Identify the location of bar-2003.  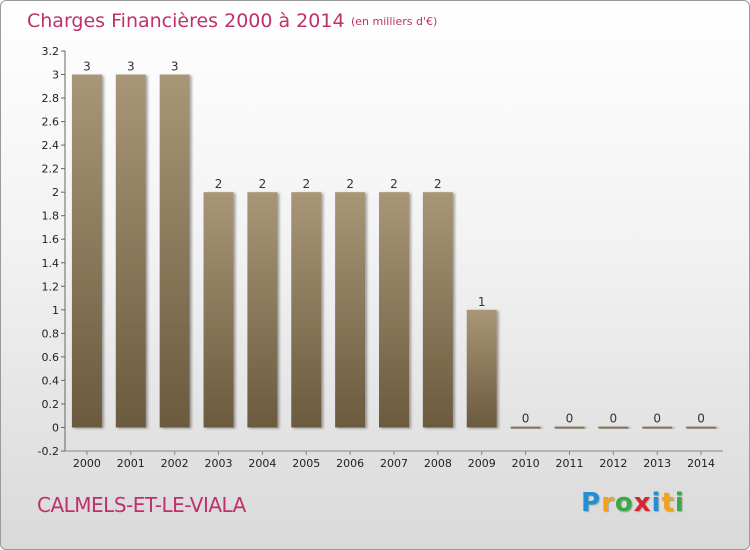
(218, 310).